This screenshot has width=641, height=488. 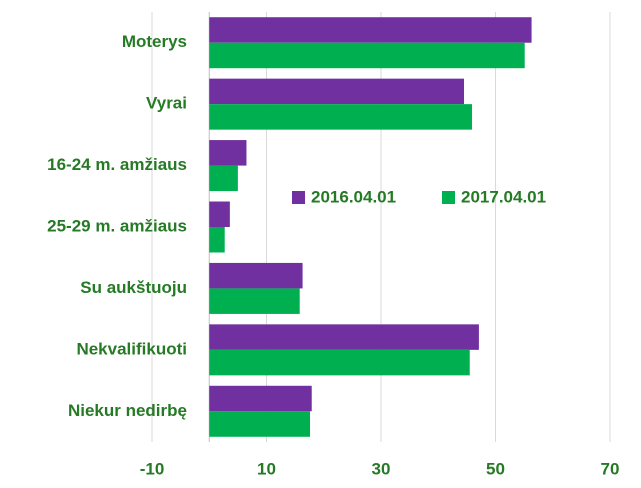 I want to click on y-tick-label: 16-24 m. amžiaus, so click(x=117, y=164).